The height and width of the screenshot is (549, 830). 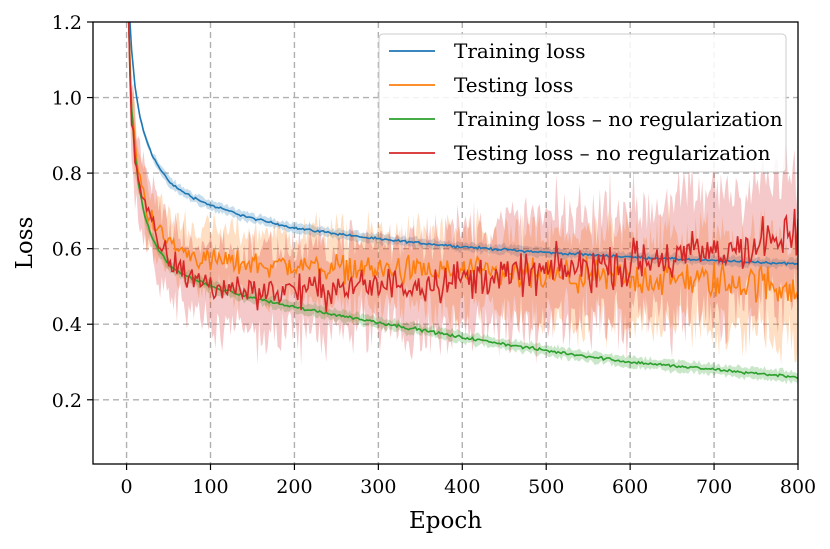 What do you see at coordinates (378, 487) in the screenshot?
I see `x-tick-label: 300` at bounding box center [378, 487].